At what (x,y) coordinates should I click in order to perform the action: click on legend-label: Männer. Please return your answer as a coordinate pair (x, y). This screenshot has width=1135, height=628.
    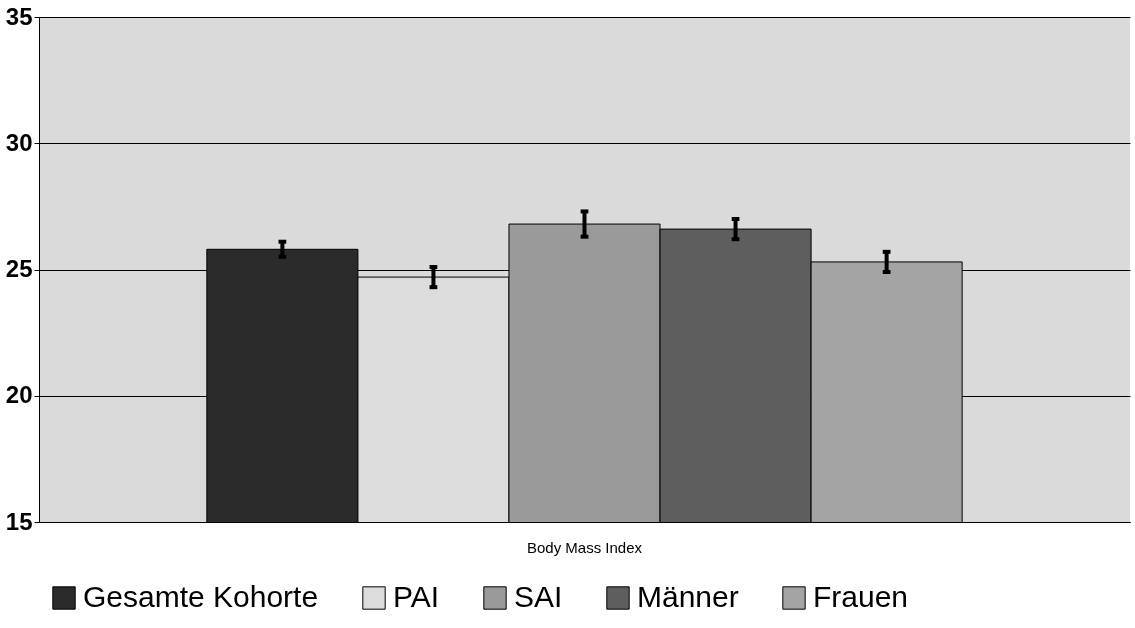
    Looking at the image, I should click on (688, 596).